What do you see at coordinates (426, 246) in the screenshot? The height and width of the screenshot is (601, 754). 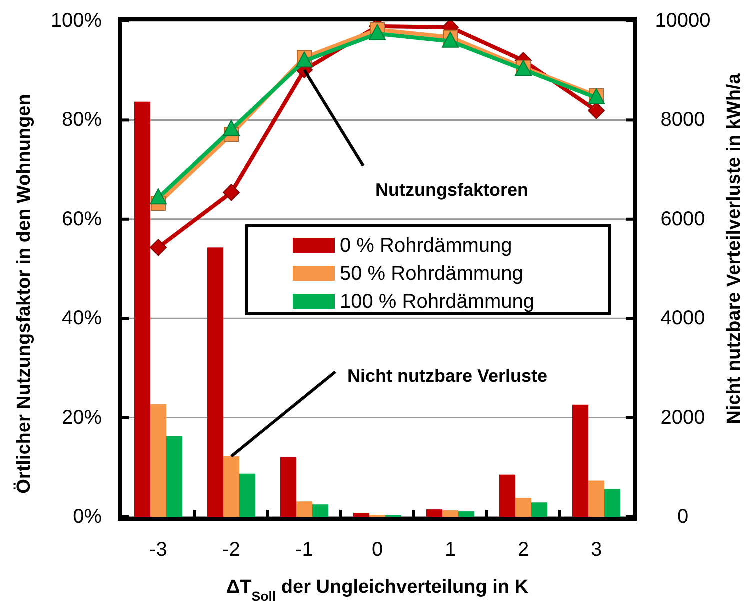 I see `legend-label: 0 % Rohrdämmung` at bounding box center [426, 246].